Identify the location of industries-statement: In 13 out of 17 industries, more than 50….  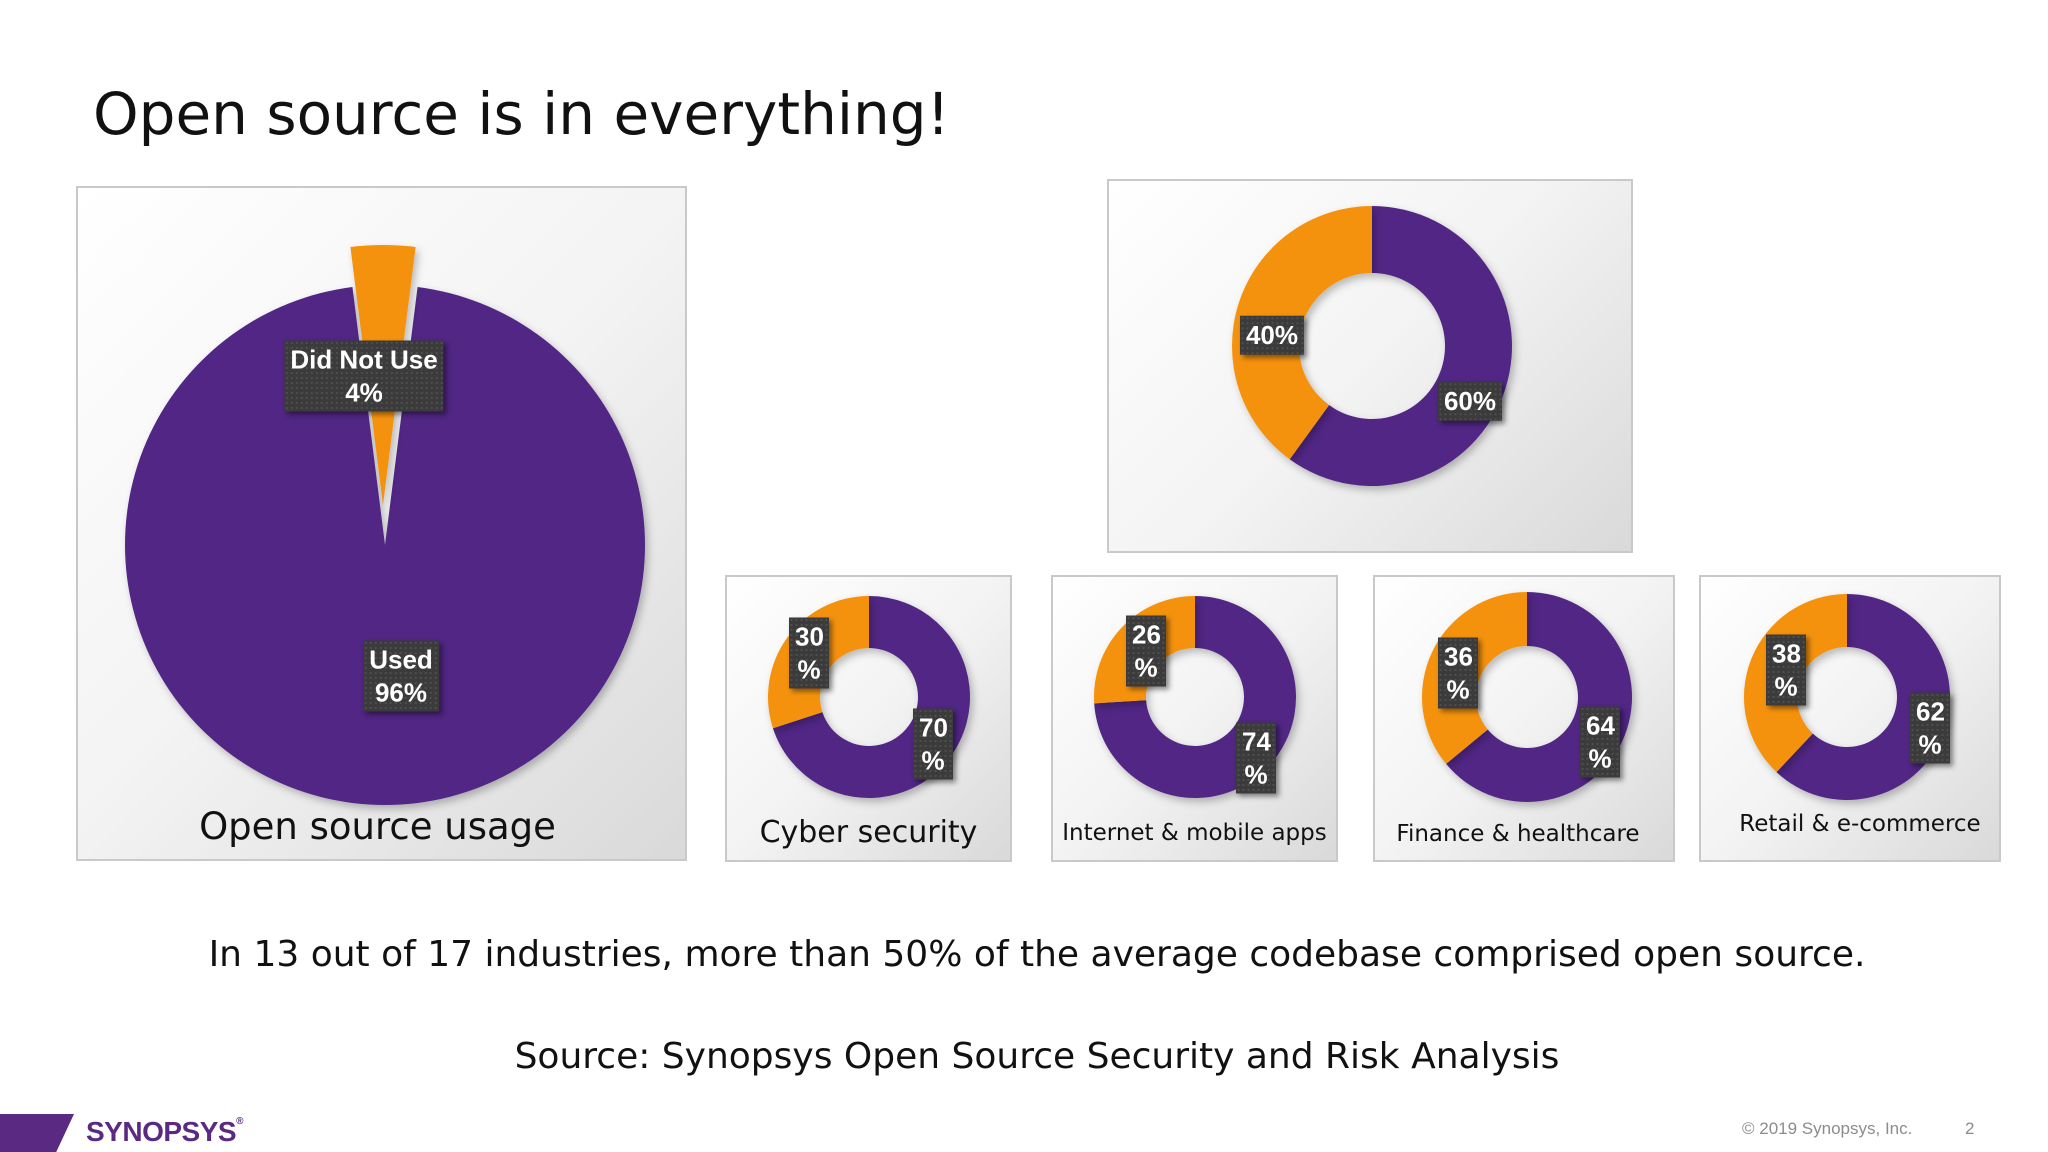
(1037, 954).